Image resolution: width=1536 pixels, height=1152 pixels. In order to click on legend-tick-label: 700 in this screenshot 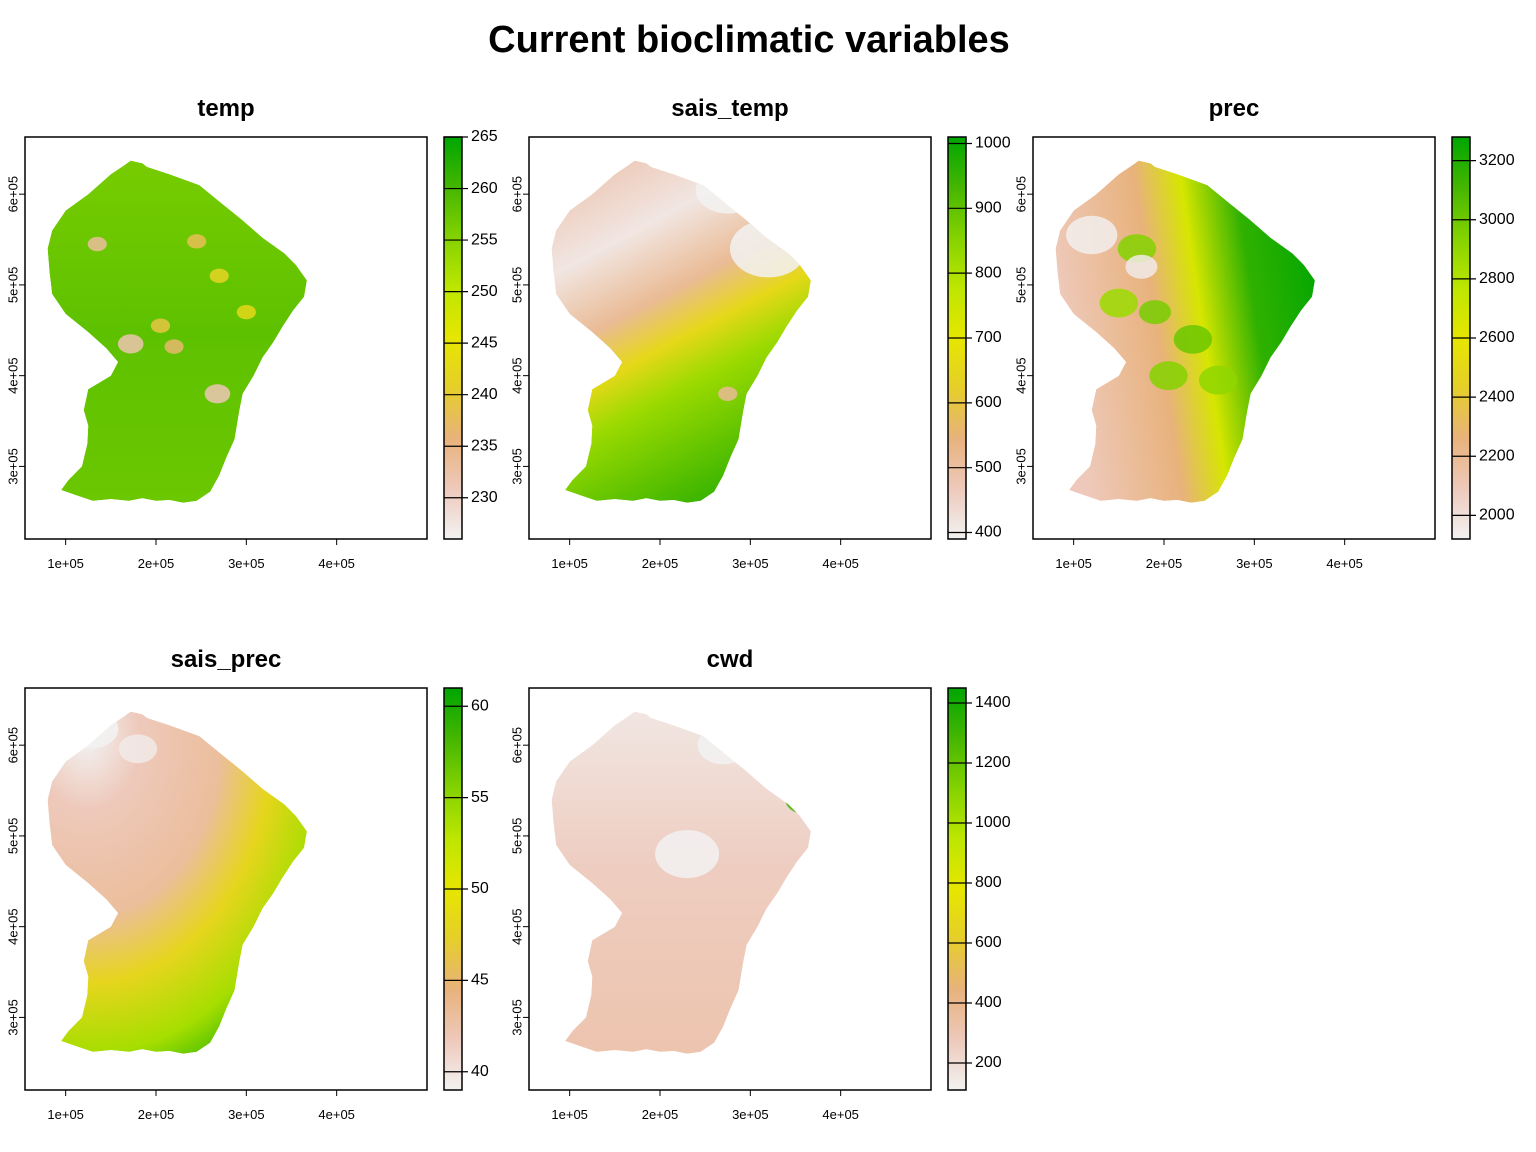, I will do `click(988, 337)`.